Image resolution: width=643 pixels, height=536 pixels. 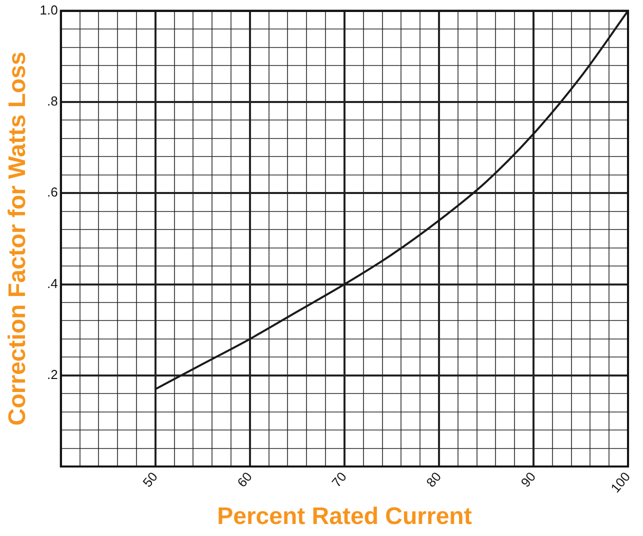 What do you see at coordinates (528, 479) in the screenshot?
I see `x-tick-label: 90` at bounding box center [528, 479].